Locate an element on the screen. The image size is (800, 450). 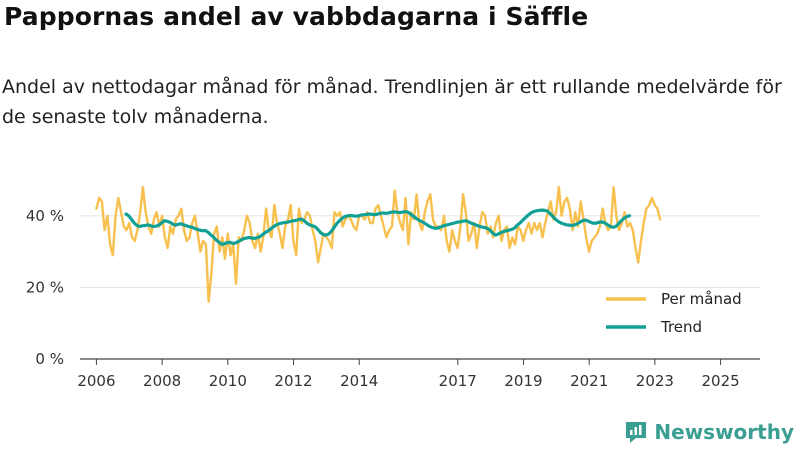
brand-logo: Newsworthy is located at coordinates (709, 432).